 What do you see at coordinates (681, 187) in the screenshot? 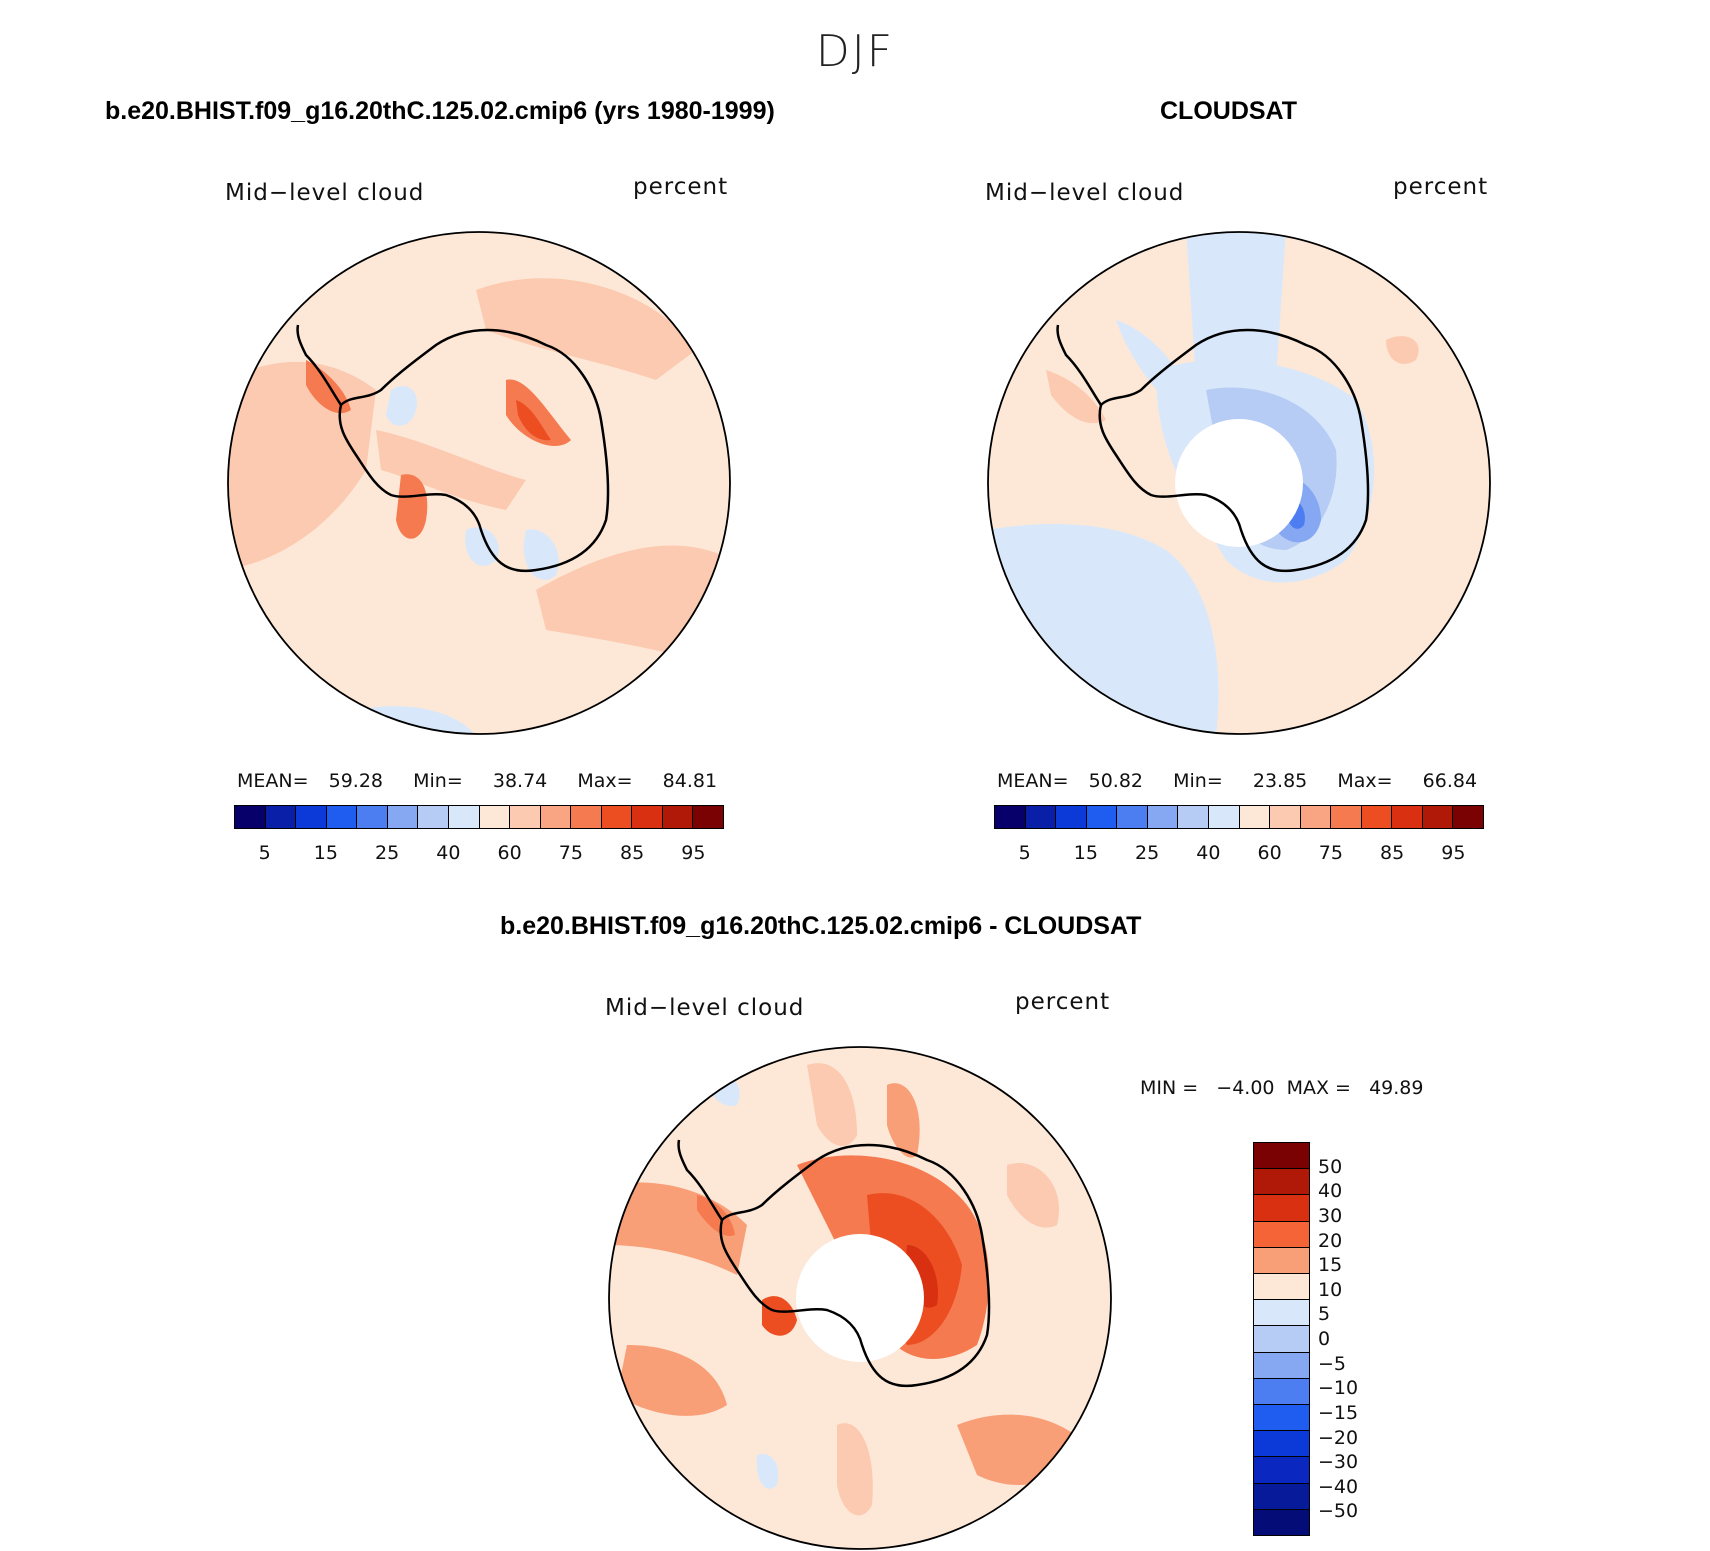
I see `panel-left-units: percent` at bounding box center [681, 187].